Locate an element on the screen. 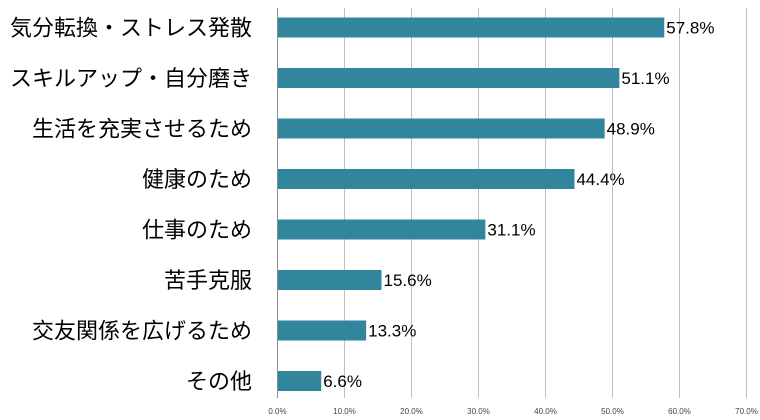  data-label: 31.1% is located at coordinates (511, 230).